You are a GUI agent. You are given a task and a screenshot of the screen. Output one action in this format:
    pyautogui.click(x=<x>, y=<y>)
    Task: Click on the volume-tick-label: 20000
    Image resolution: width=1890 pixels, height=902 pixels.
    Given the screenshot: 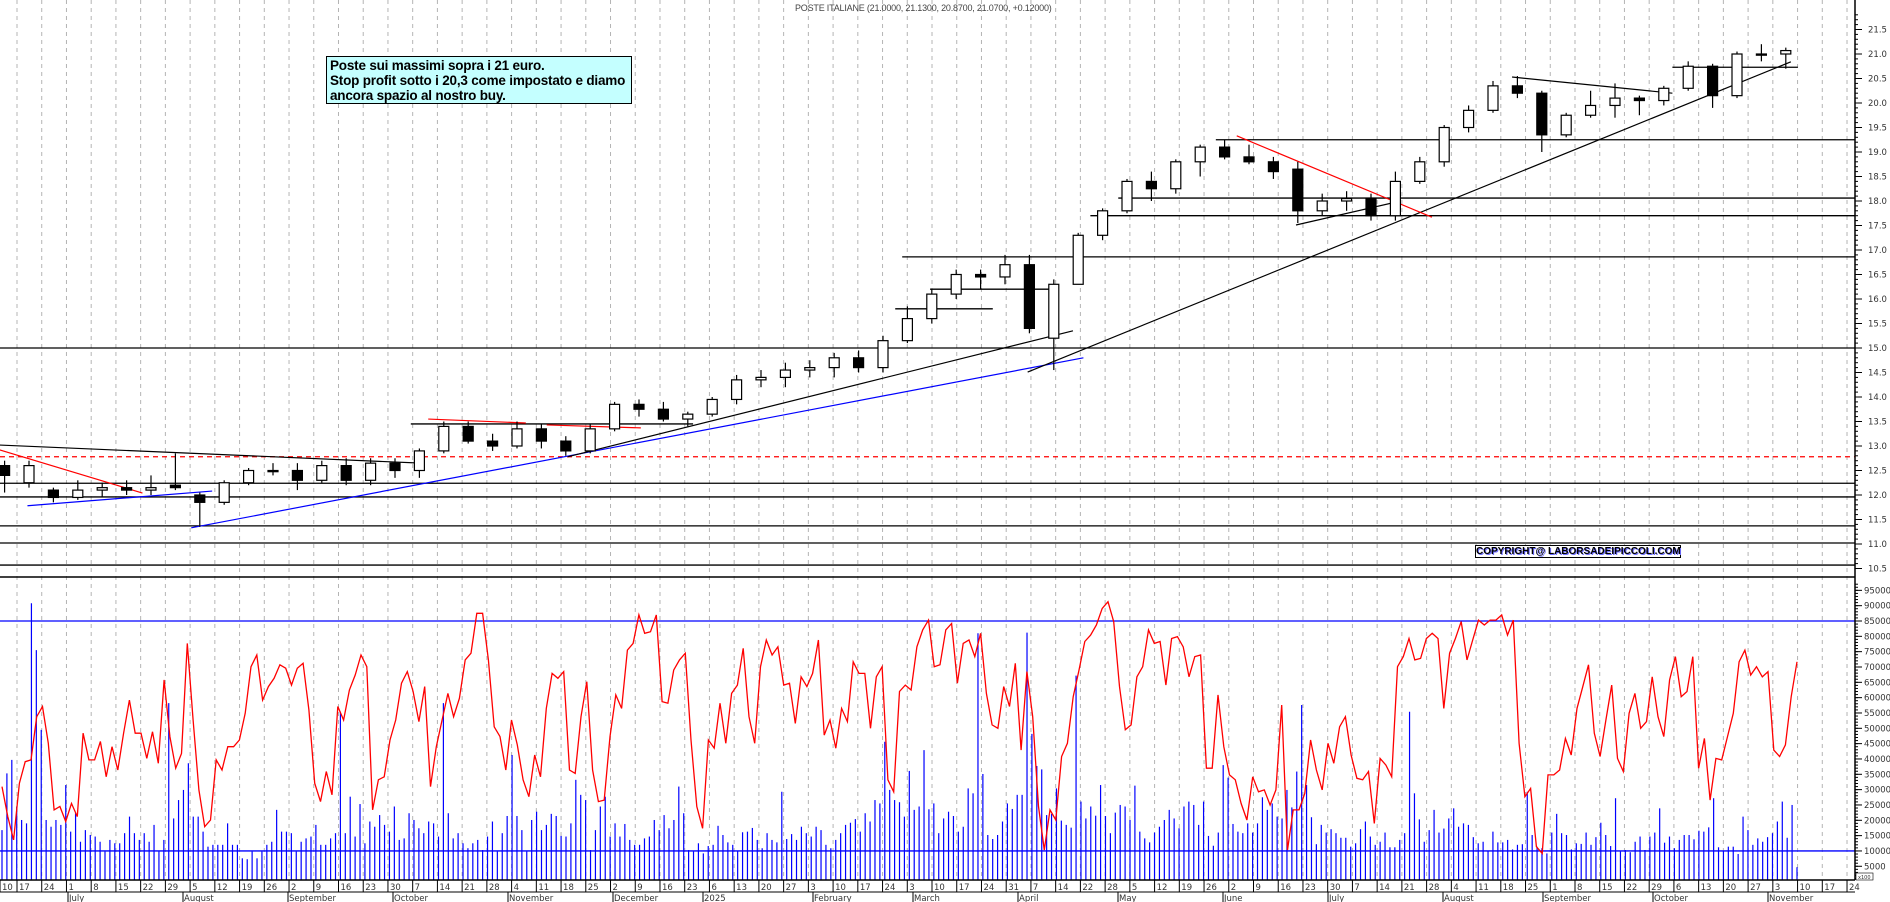 What is the action you would take?
    pyautogui.click(x=1877, y=821)
    